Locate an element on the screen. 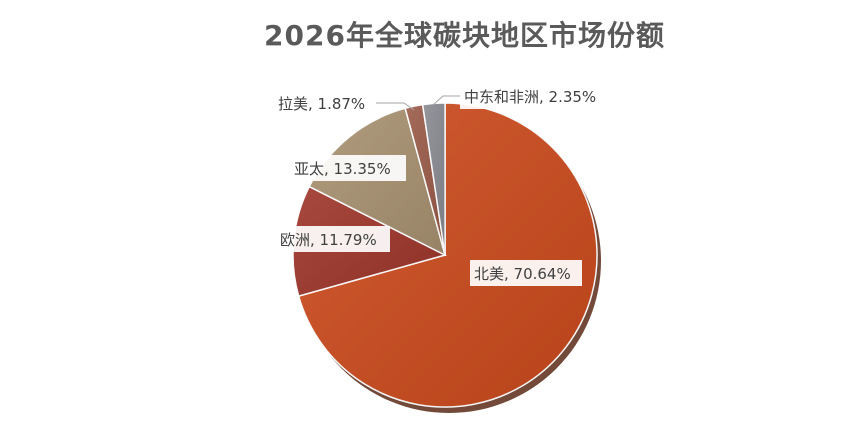  data-label-3: 拉美, 1.87% is located at coordinates (321, 104).